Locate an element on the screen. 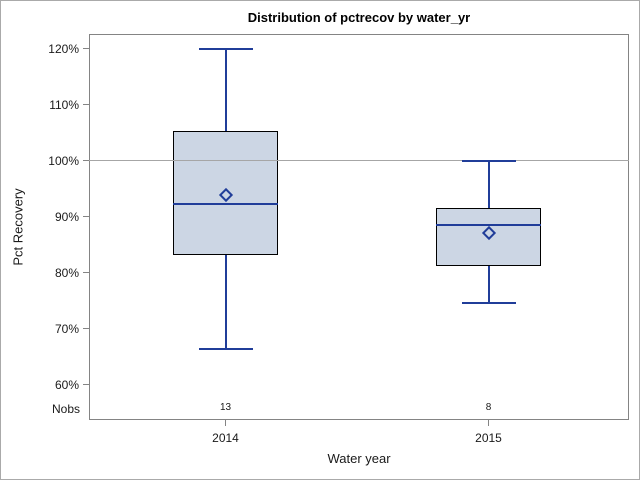  y-tick-label: 60% is located at coordinates (66, 384).